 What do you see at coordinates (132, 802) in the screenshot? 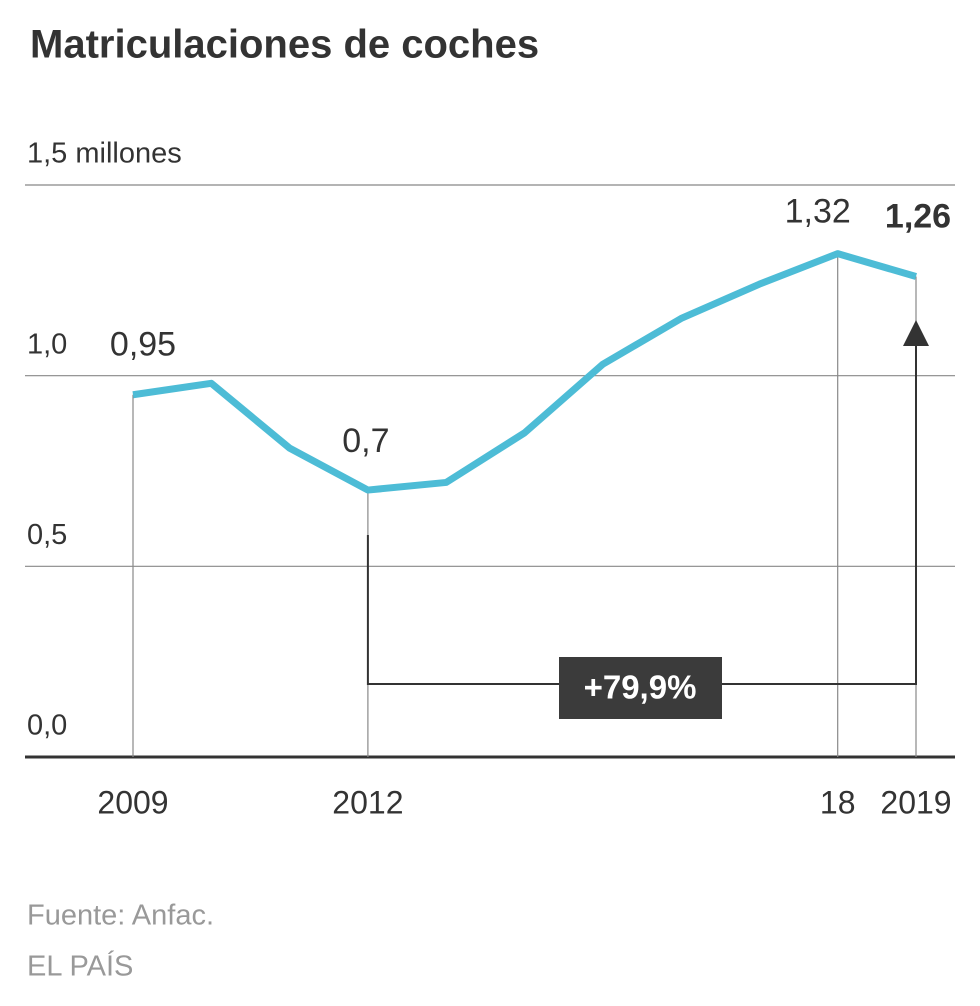
I see `x-tick-label: 2009` at bounding box center [132, 802].